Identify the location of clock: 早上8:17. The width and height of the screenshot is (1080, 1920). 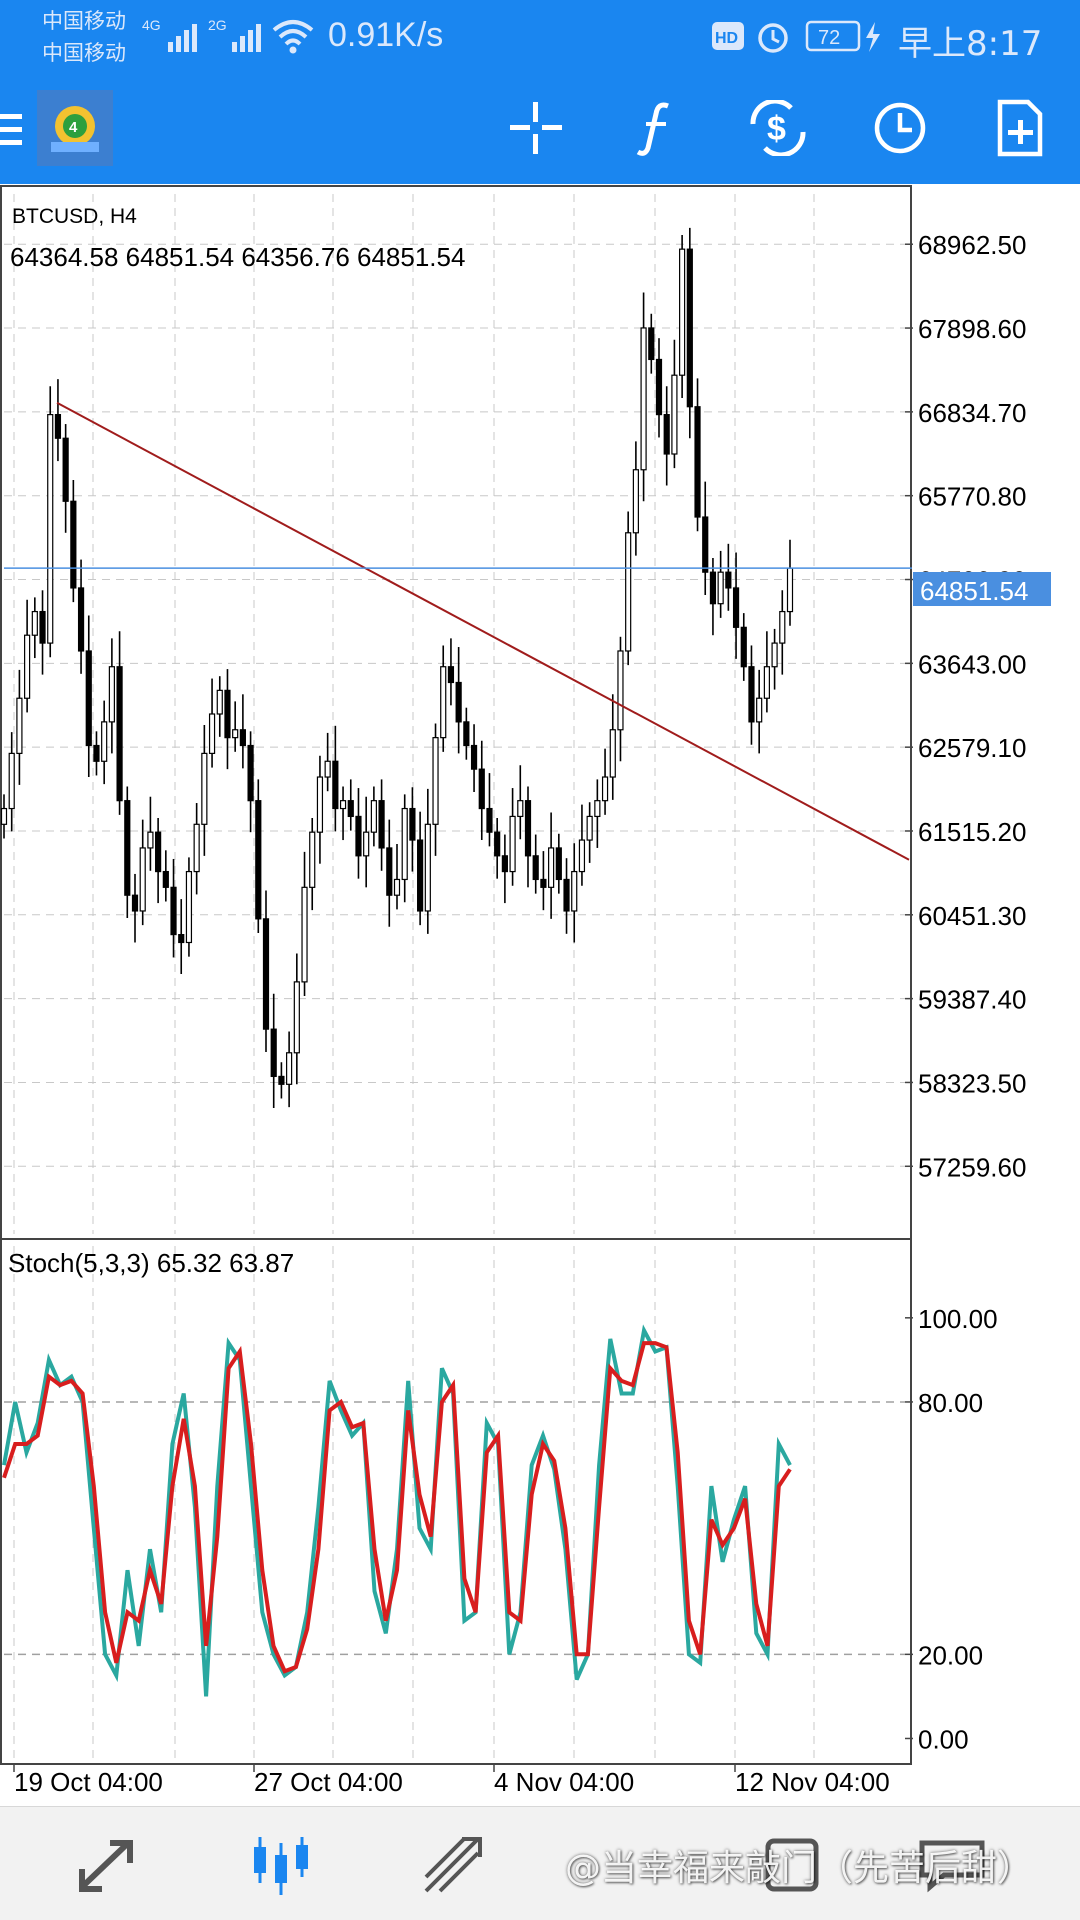
(970, 44).